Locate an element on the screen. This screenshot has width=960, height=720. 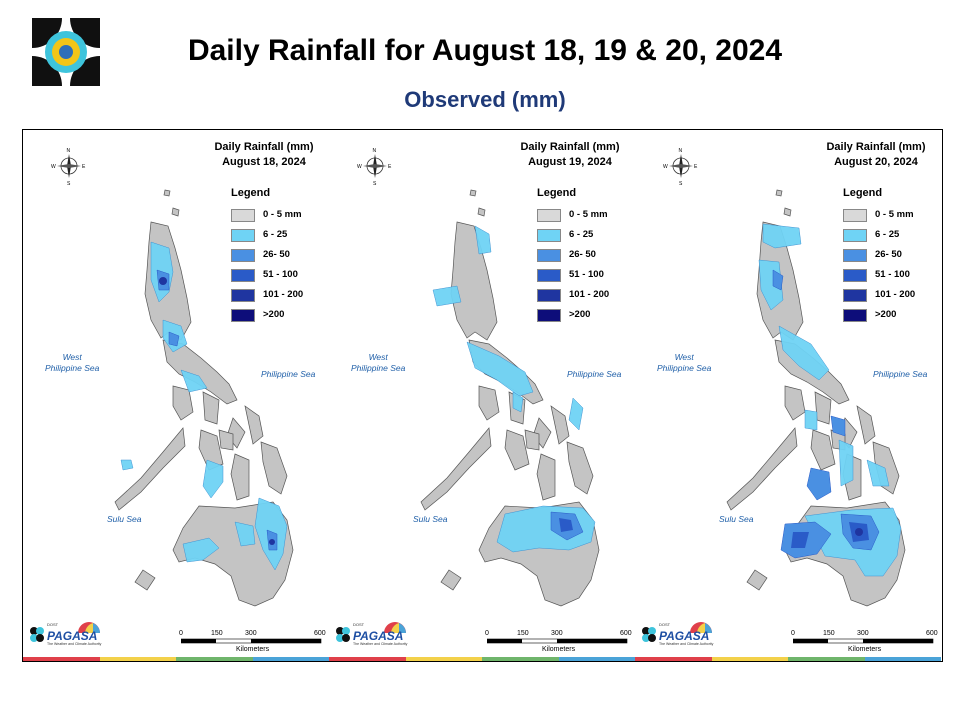
panel-title: Daily Rainfall (mm) August 20, 2024 is located at coordinates (876, 155).